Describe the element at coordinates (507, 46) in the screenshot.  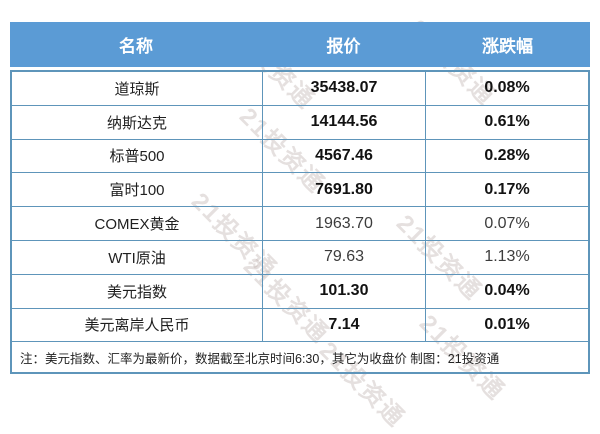
I see `header-change: 涨跌幅` at that location.